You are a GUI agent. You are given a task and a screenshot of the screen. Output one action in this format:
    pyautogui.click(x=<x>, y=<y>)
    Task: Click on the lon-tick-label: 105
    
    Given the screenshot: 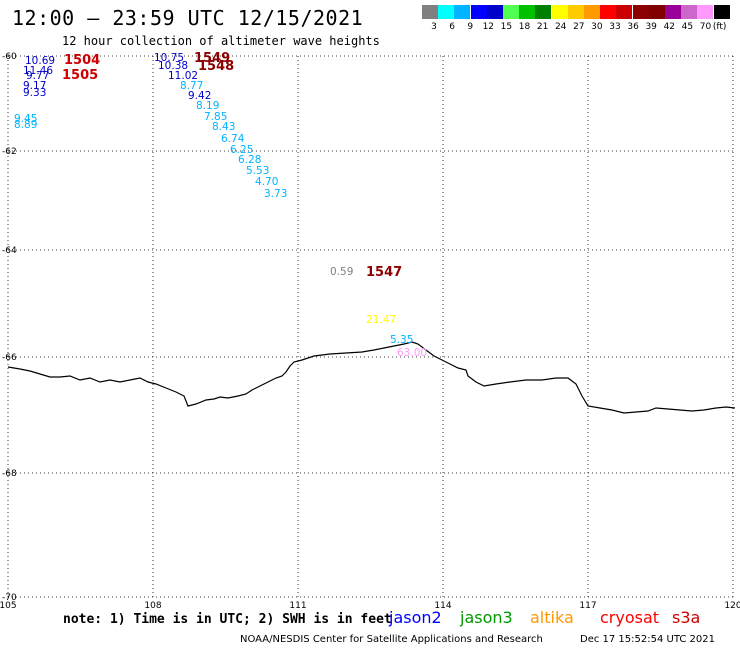 What is the action you would take?
    pyautogui.click(x=8, y=605)
    